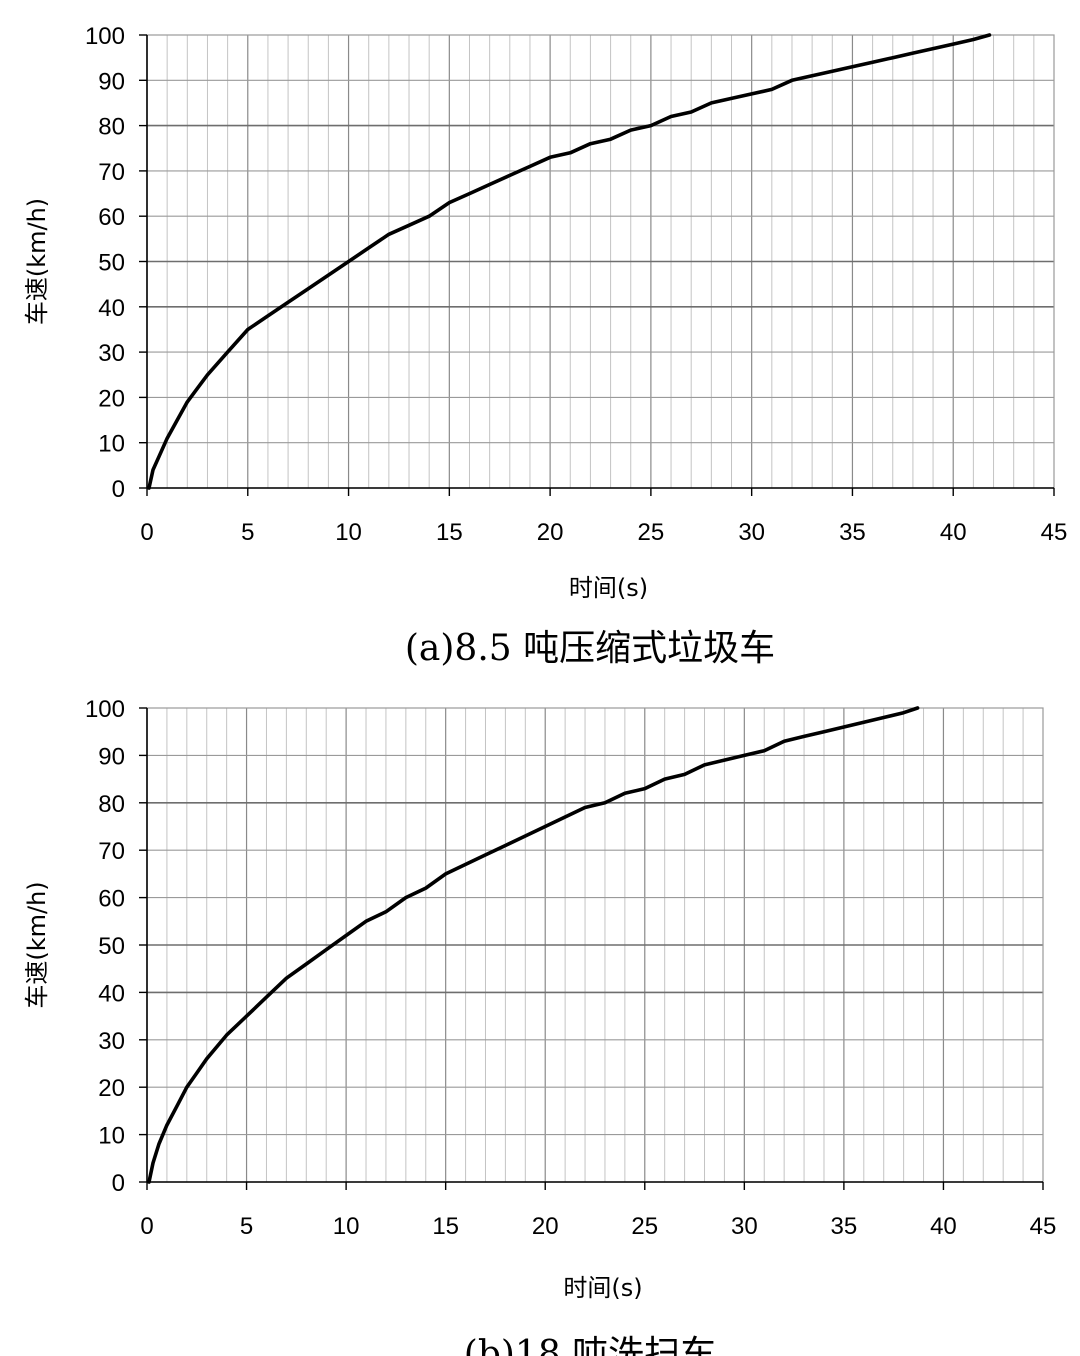 The image size is (1080, 1356). I want to click on chart-caption: (a)8.5 吨压缩式垃圾车, so click(590, 648).